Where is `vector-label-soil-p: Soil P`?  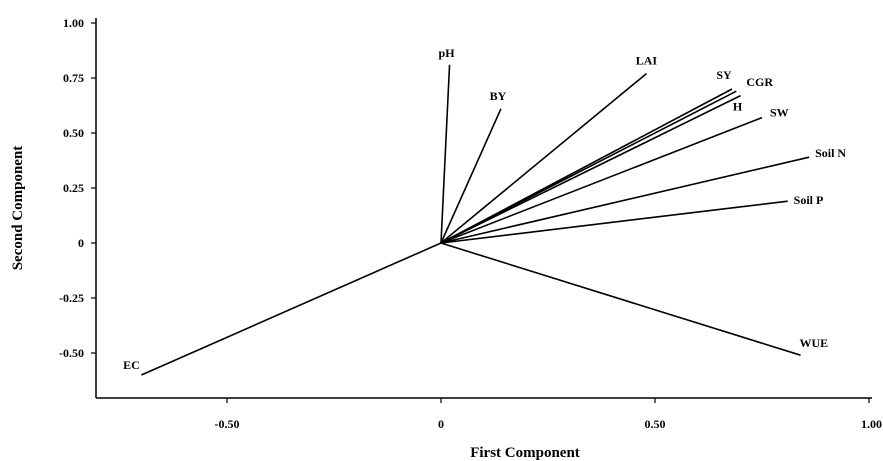
vector-label-soil-p: Soil P is located at coordinates (809, 200).